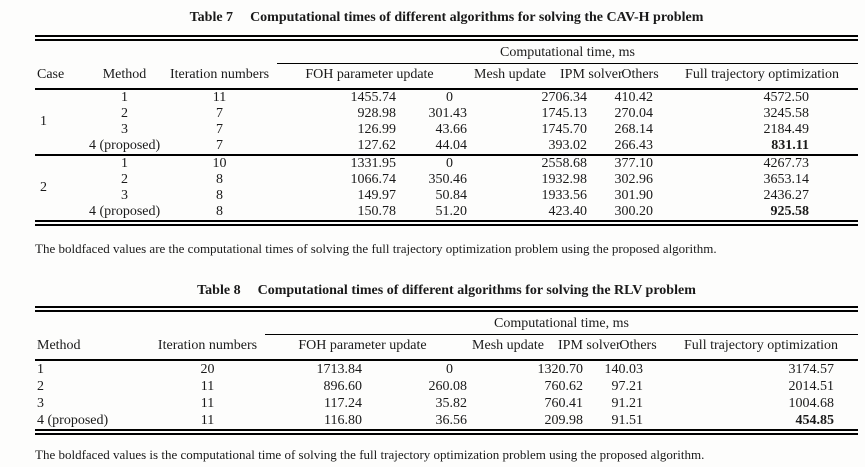 The image size is (865, 467). What do you see at coordinates (451, 211) in the screenshot?
I see `cell-mesh: 51.20` at bounding box center [451, 211].